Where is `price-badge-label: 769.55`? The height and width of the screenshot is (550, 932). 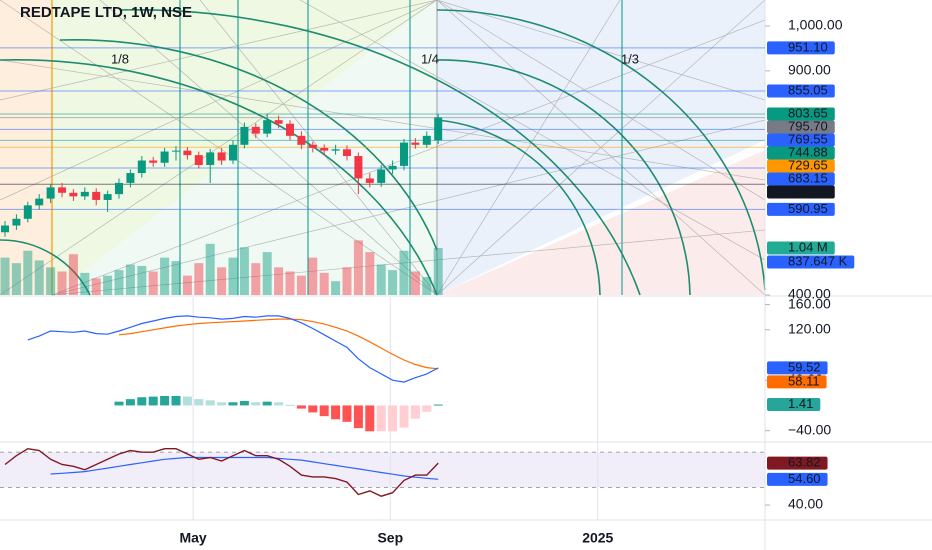 price-badge-label: 769.55 is located at coordinates (808, 138).